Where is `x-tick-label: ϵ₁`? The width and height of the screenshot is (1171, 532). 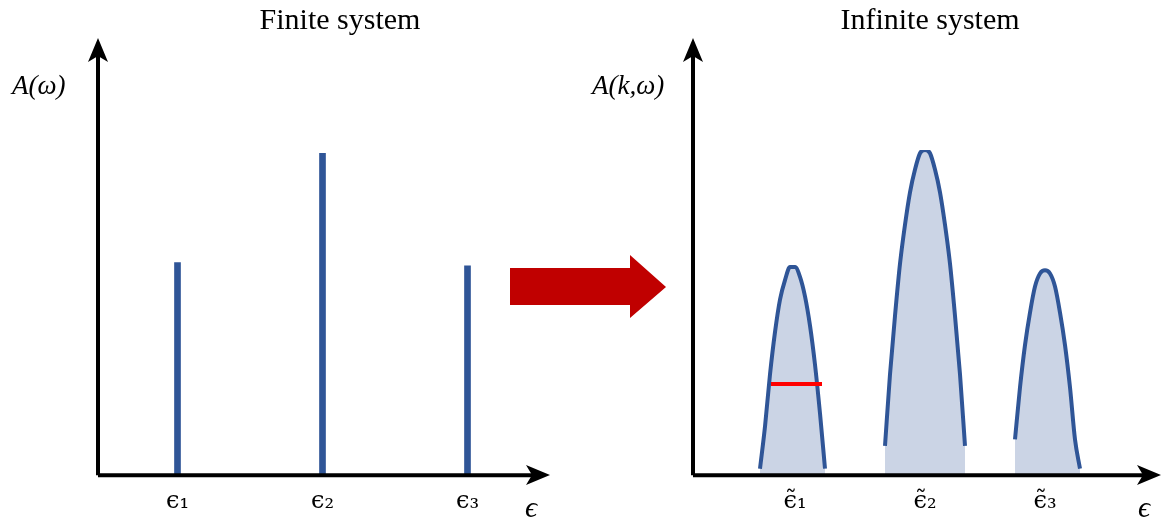
x-tick-label: ϵ₁ is located at coordinates (177, 499).